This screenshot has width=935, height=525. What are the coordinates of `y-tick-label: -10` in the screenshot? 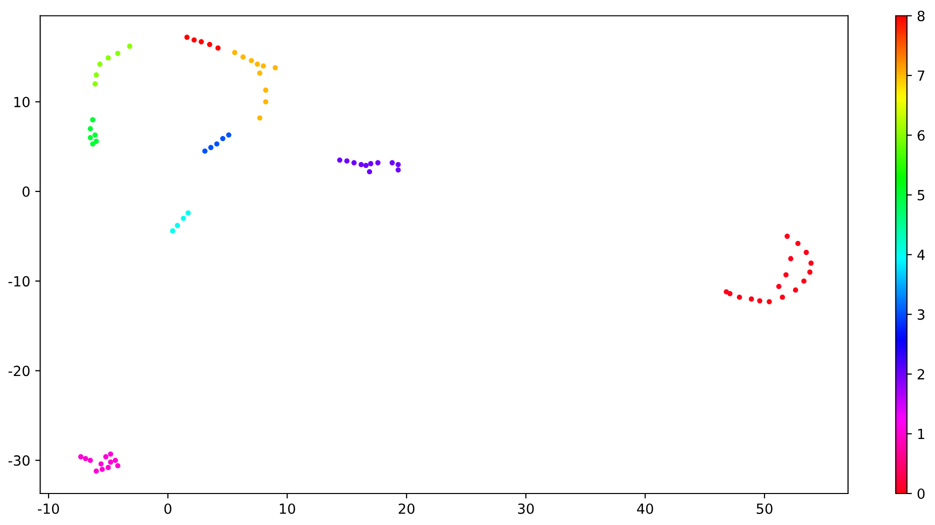 It's located at (19, 281).